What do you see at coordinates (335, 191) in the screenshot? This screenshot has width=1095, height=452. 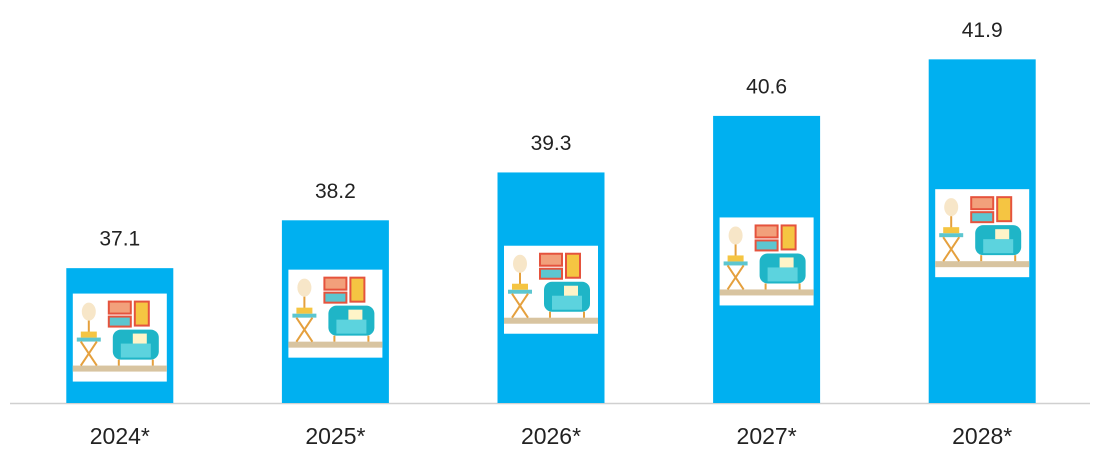 I see `value-label: 38.2` at bounding box center [335, 191].